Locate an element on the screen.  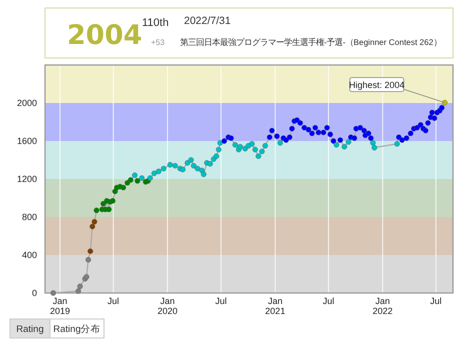
annotation-highest: Highest: 2004 is located at coordinates (397, 90).